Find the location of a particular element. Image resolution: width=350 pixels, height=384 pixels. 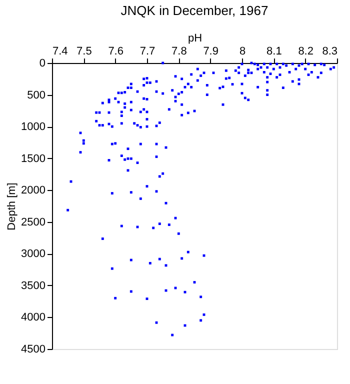

y-tick-label: 2000 is located at coordinates (33, 190).